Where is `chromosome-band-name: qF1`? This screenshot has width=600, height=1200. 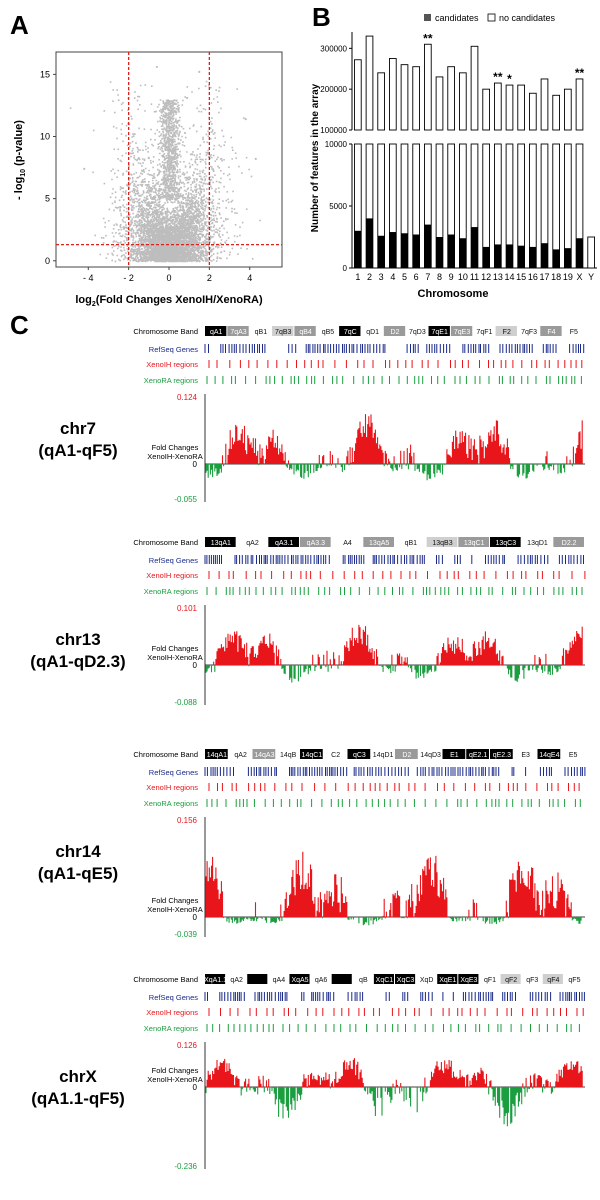 chromosome-band-name: qF1 is located at coordinates (490, 980).